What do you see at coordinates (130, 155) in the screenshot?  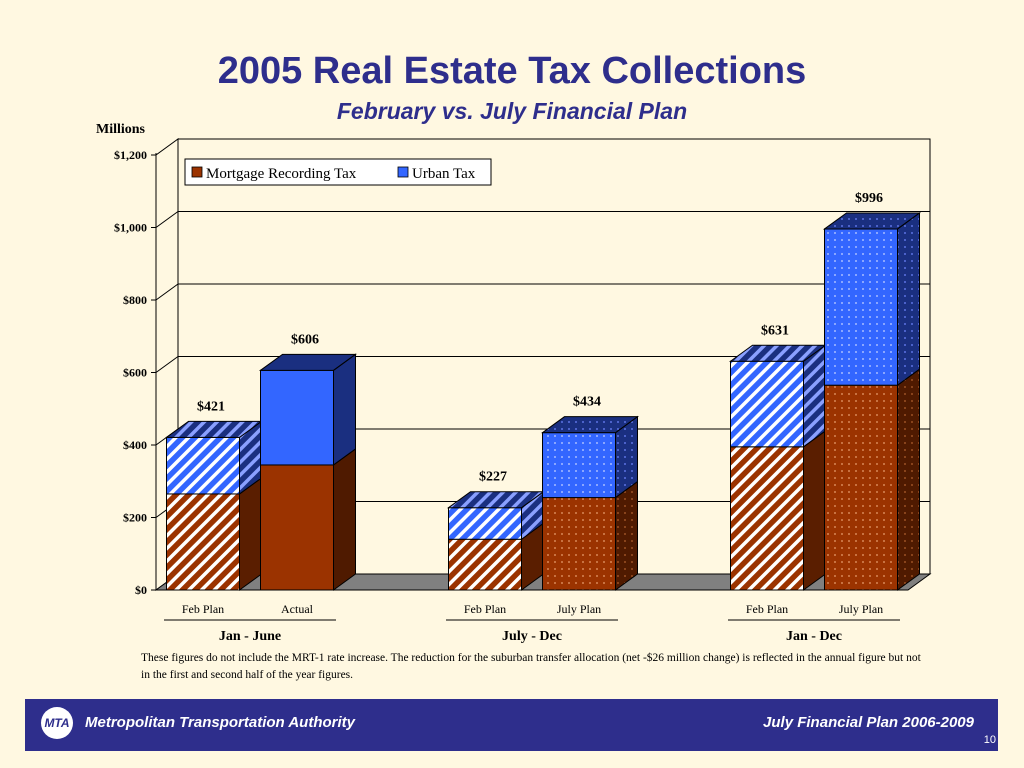 I see `y-tick-label: $1,200` at bounding box center [130, 155].